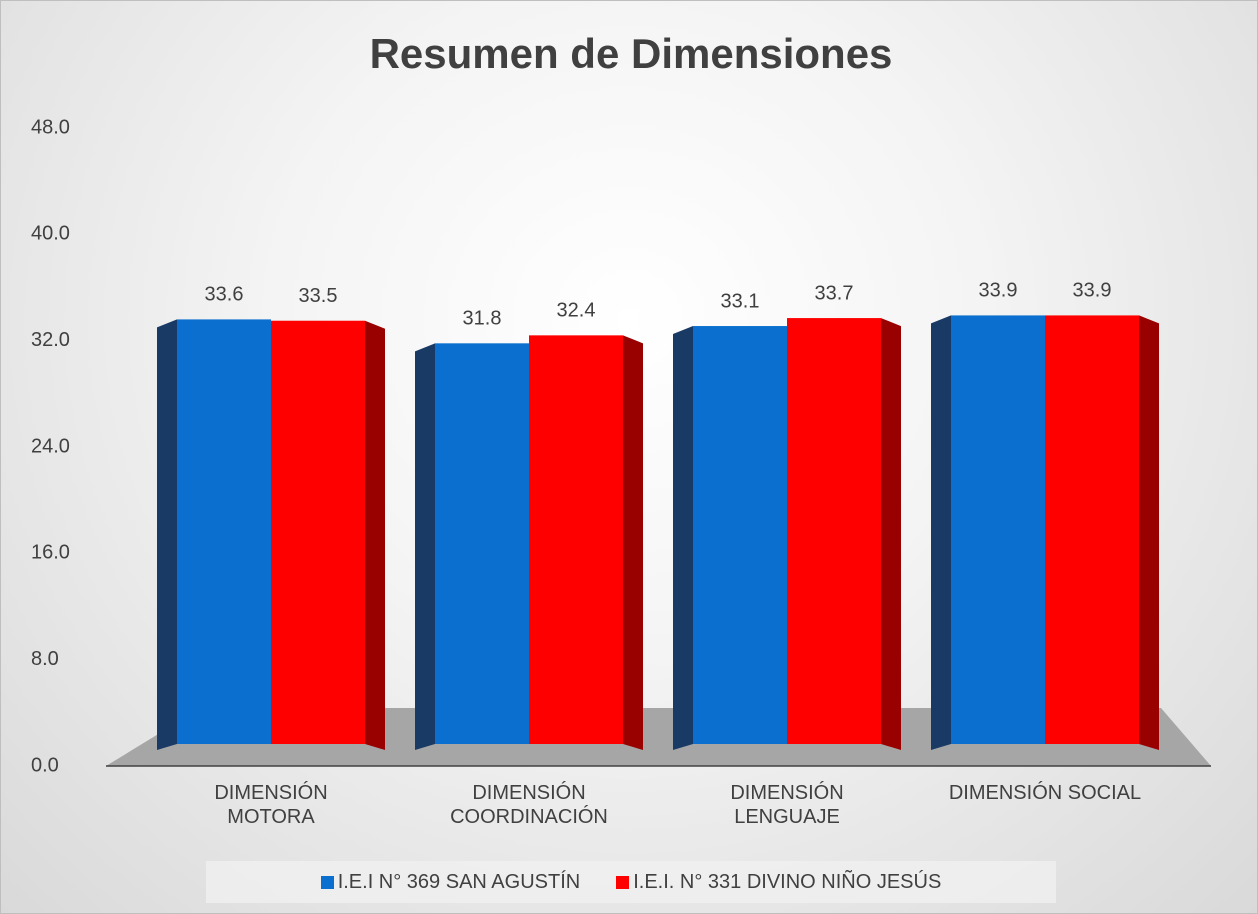  Describe the element at coordinates (576, 311) in the screenshot. I see `data-label: 32.4` at that location.